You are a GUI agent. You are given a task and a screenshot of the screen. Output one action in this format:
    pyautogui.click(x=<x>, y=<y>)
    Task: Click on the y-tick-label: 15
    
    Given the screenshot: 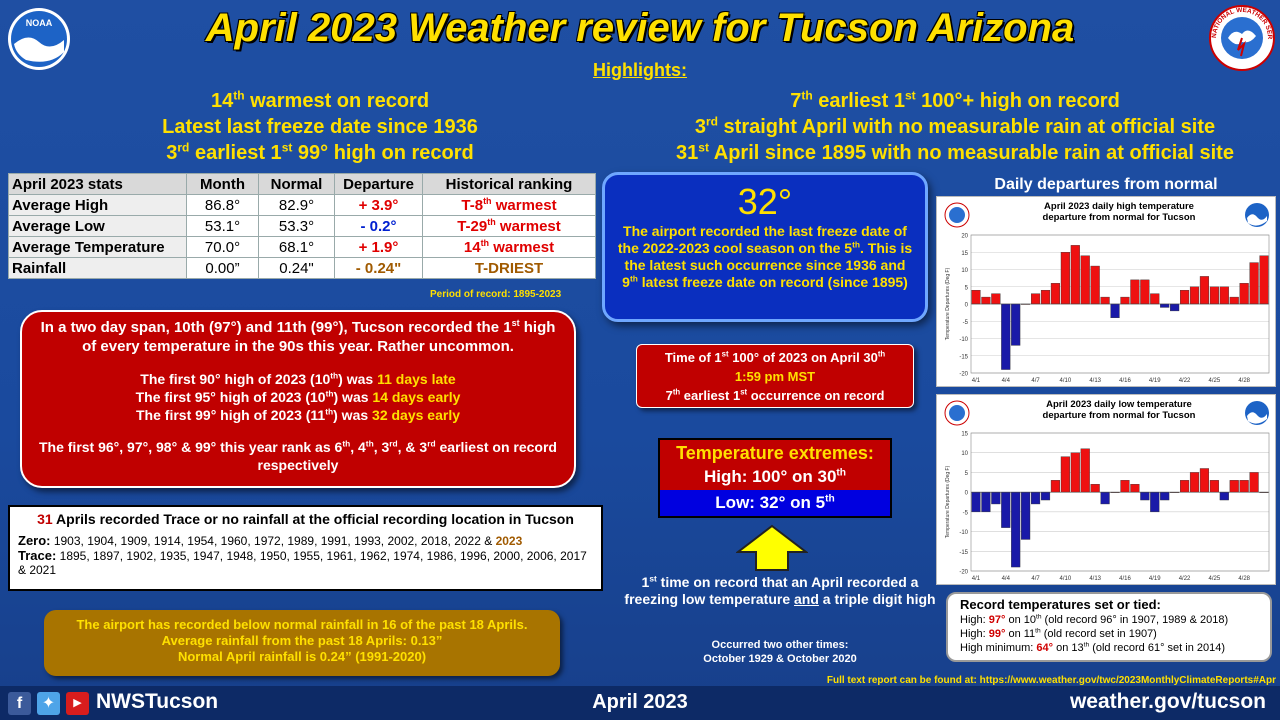 What is the action you would take?
    pyautogui.click(x=964, y=435)
    